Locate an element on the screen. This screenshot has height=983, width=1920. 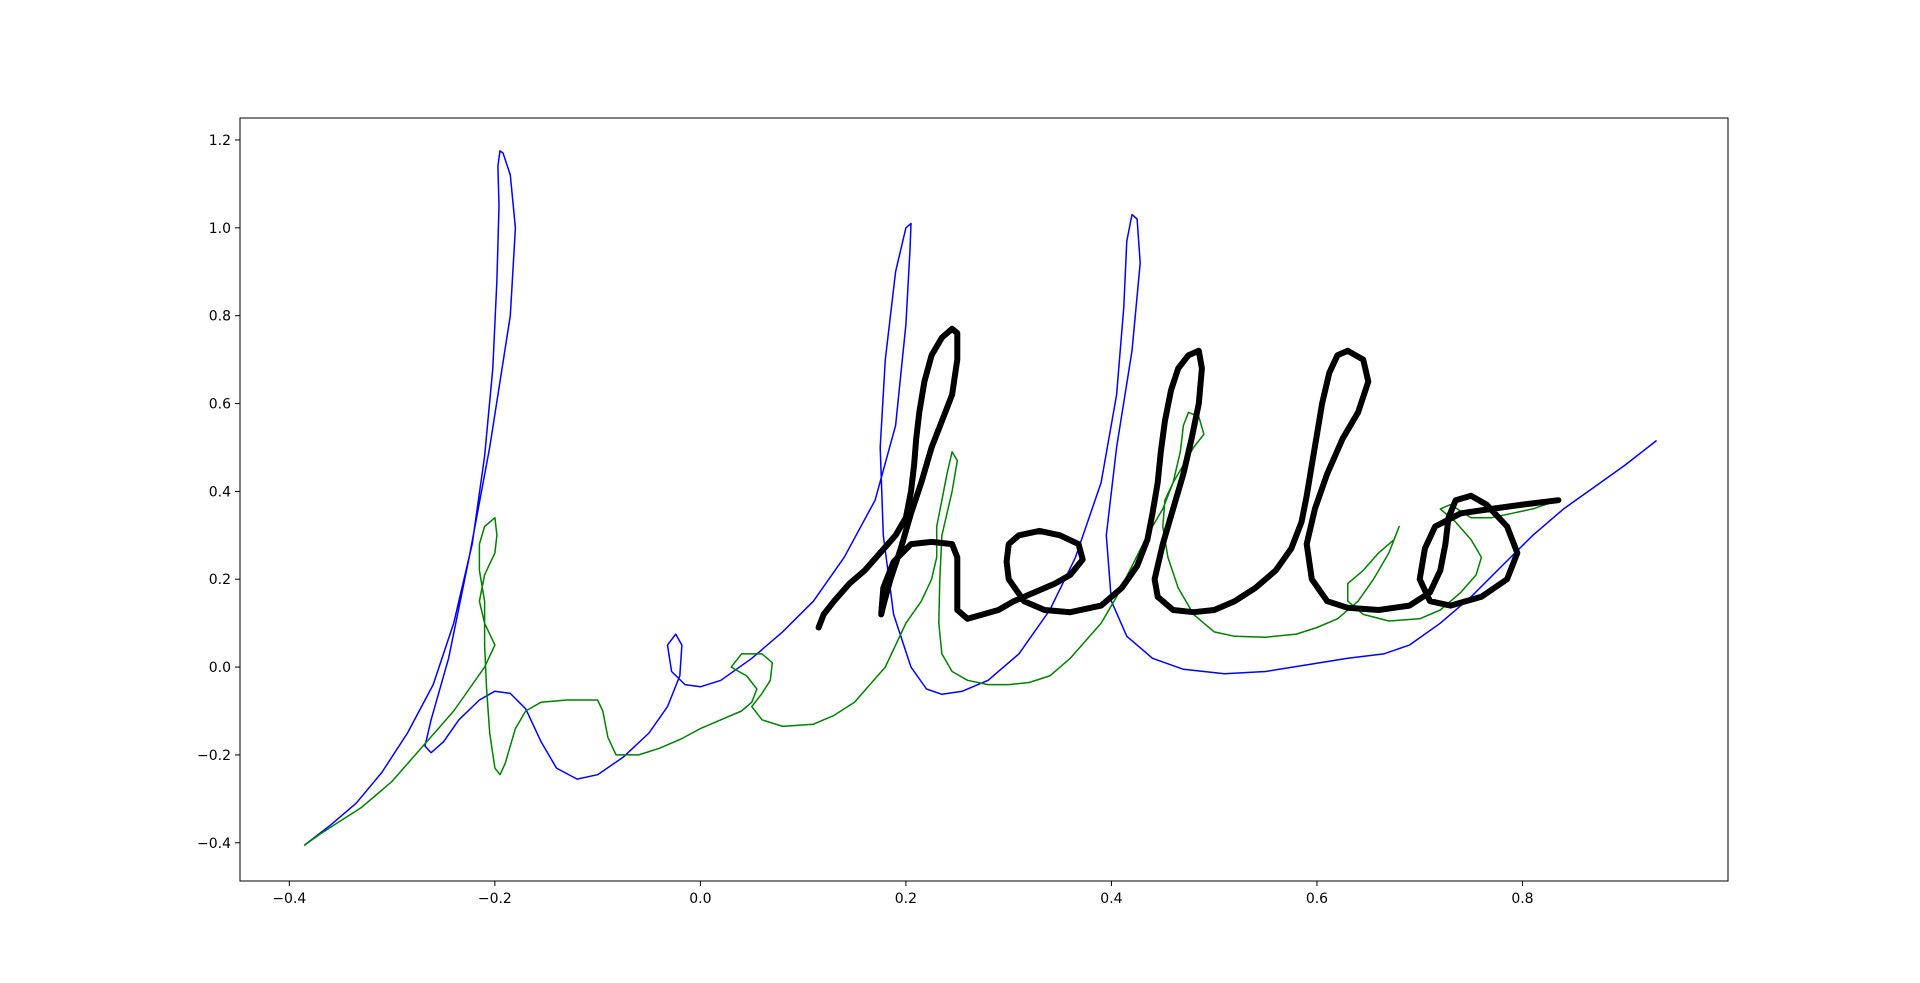
y-tick-label: 0.4 is located at coordinates (220, 492).